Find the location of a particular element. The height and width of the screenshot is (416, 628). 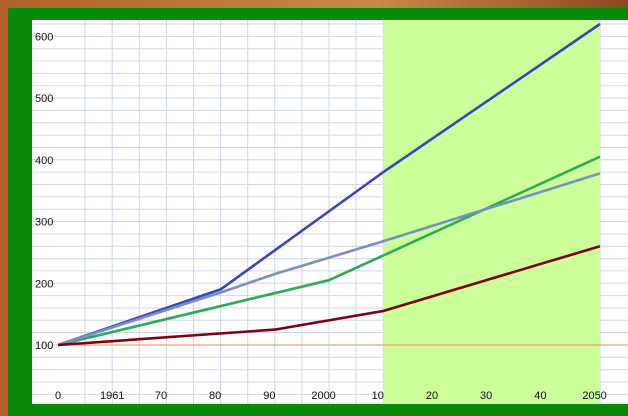

x-tick-label: 1961 is located at coordinates (112, 396).